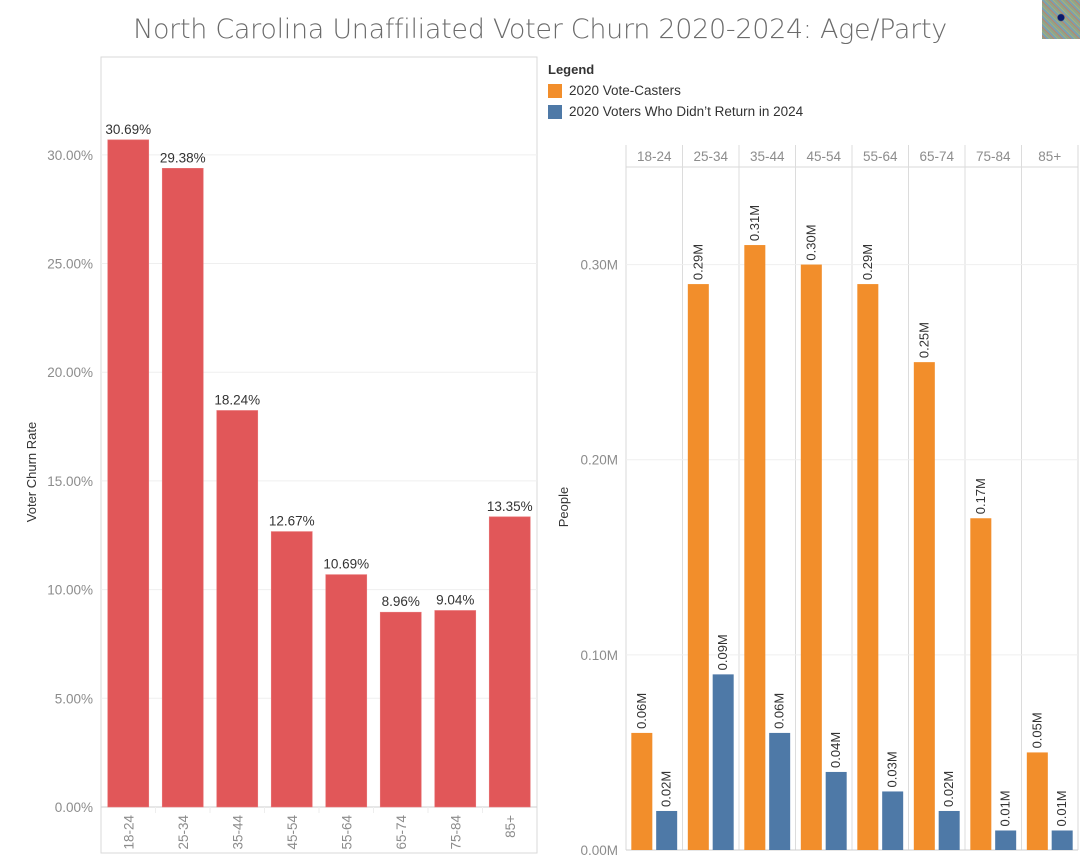 This screenshot has width=1080, height=864. Describe the element at coordinates (599, 850) in the screenshot. I see `y-tick-label: 0.00M` at that location.